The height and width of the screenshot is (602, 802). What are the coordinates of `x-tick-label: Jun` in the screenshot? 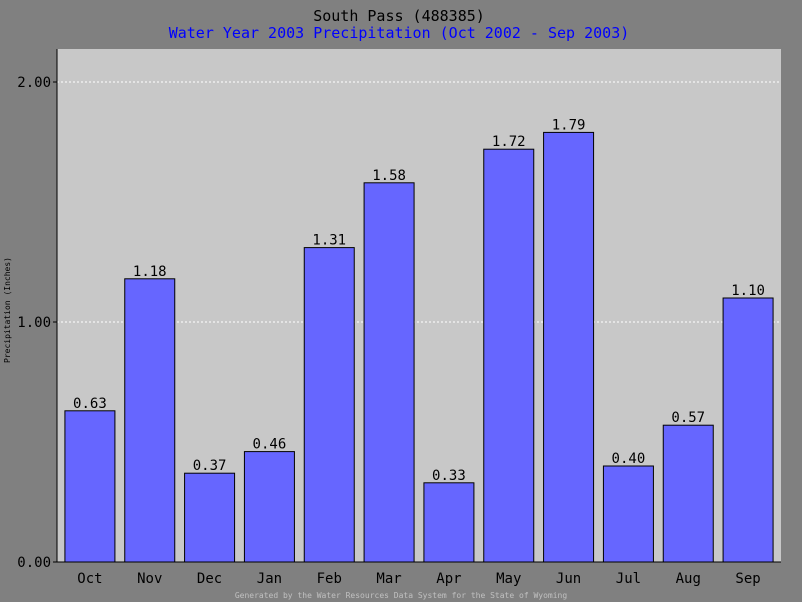 It's located at (568, 579).